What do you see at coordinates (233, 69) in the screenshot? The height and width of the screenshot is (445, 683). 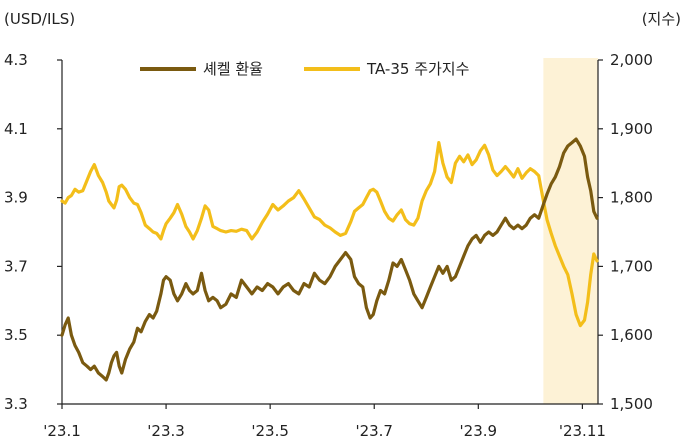 I see `legend-label-fx: 셰켈 환율` at bounding box center [233, 69].